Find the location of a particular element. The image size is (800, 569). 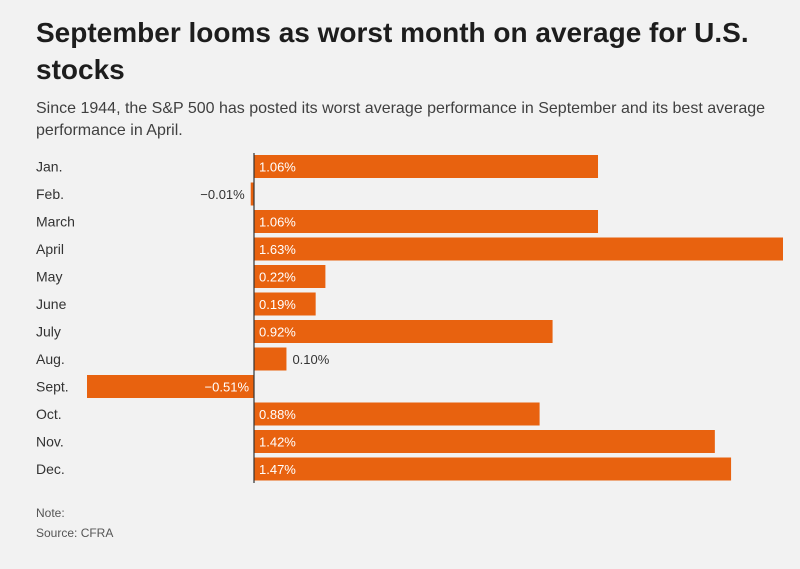

month-label: Feb. is located at coordinates (50, 194).